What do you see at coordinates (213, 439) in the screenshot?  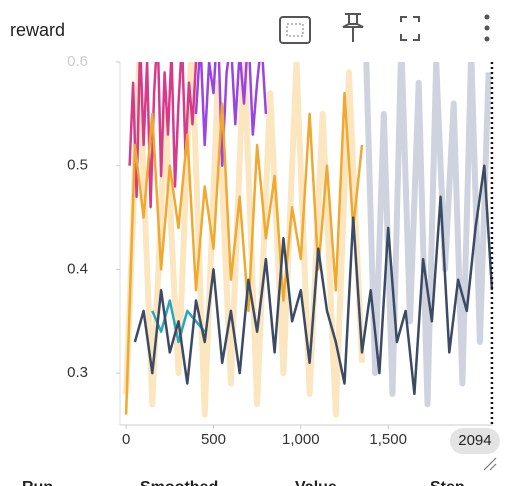 I see `x-tick-label: 500` at bounding box center [213, 439].